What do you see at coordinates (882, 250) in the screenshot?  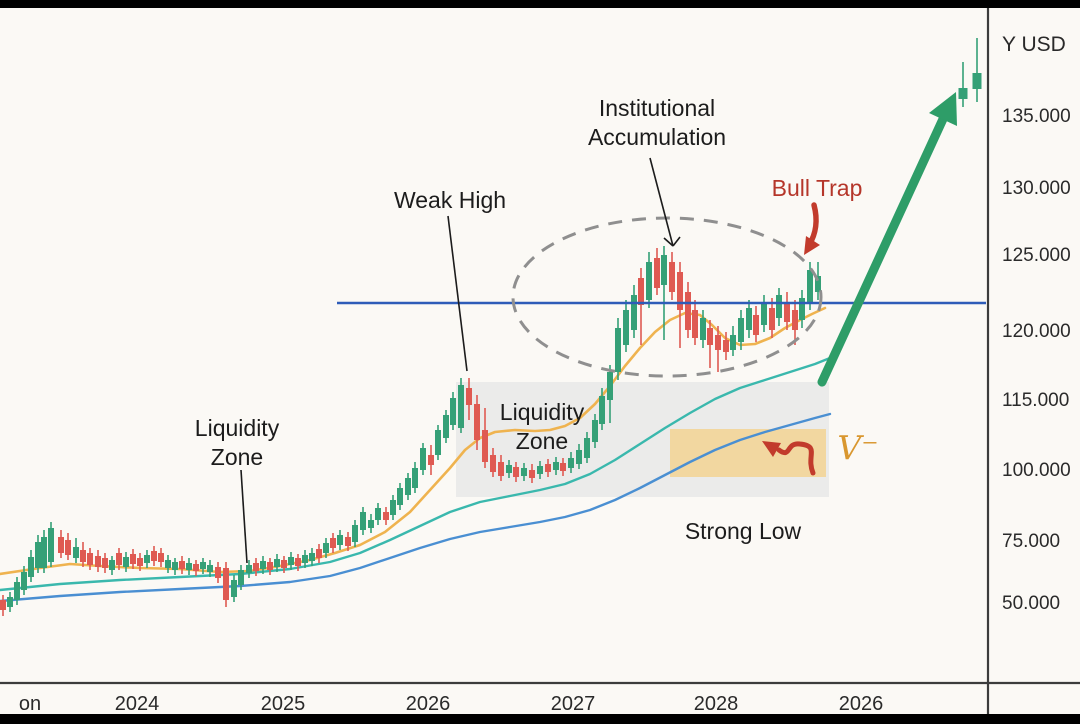 I see `projection-arrow` at bounding box center [882, 250].